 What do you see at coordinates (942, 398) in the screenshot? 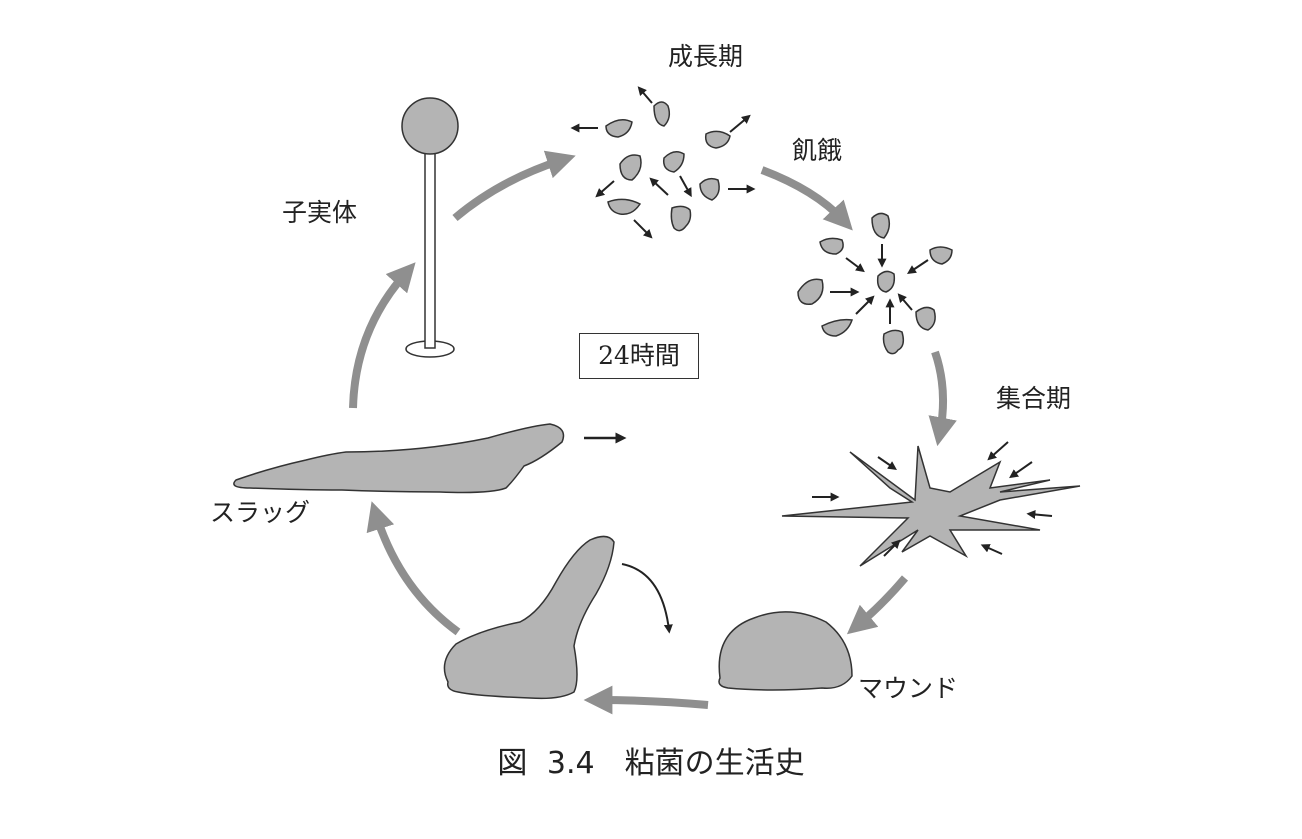
I see `cycle-arrow-starvation-to-aggregation` at bounding box center [942, 398].